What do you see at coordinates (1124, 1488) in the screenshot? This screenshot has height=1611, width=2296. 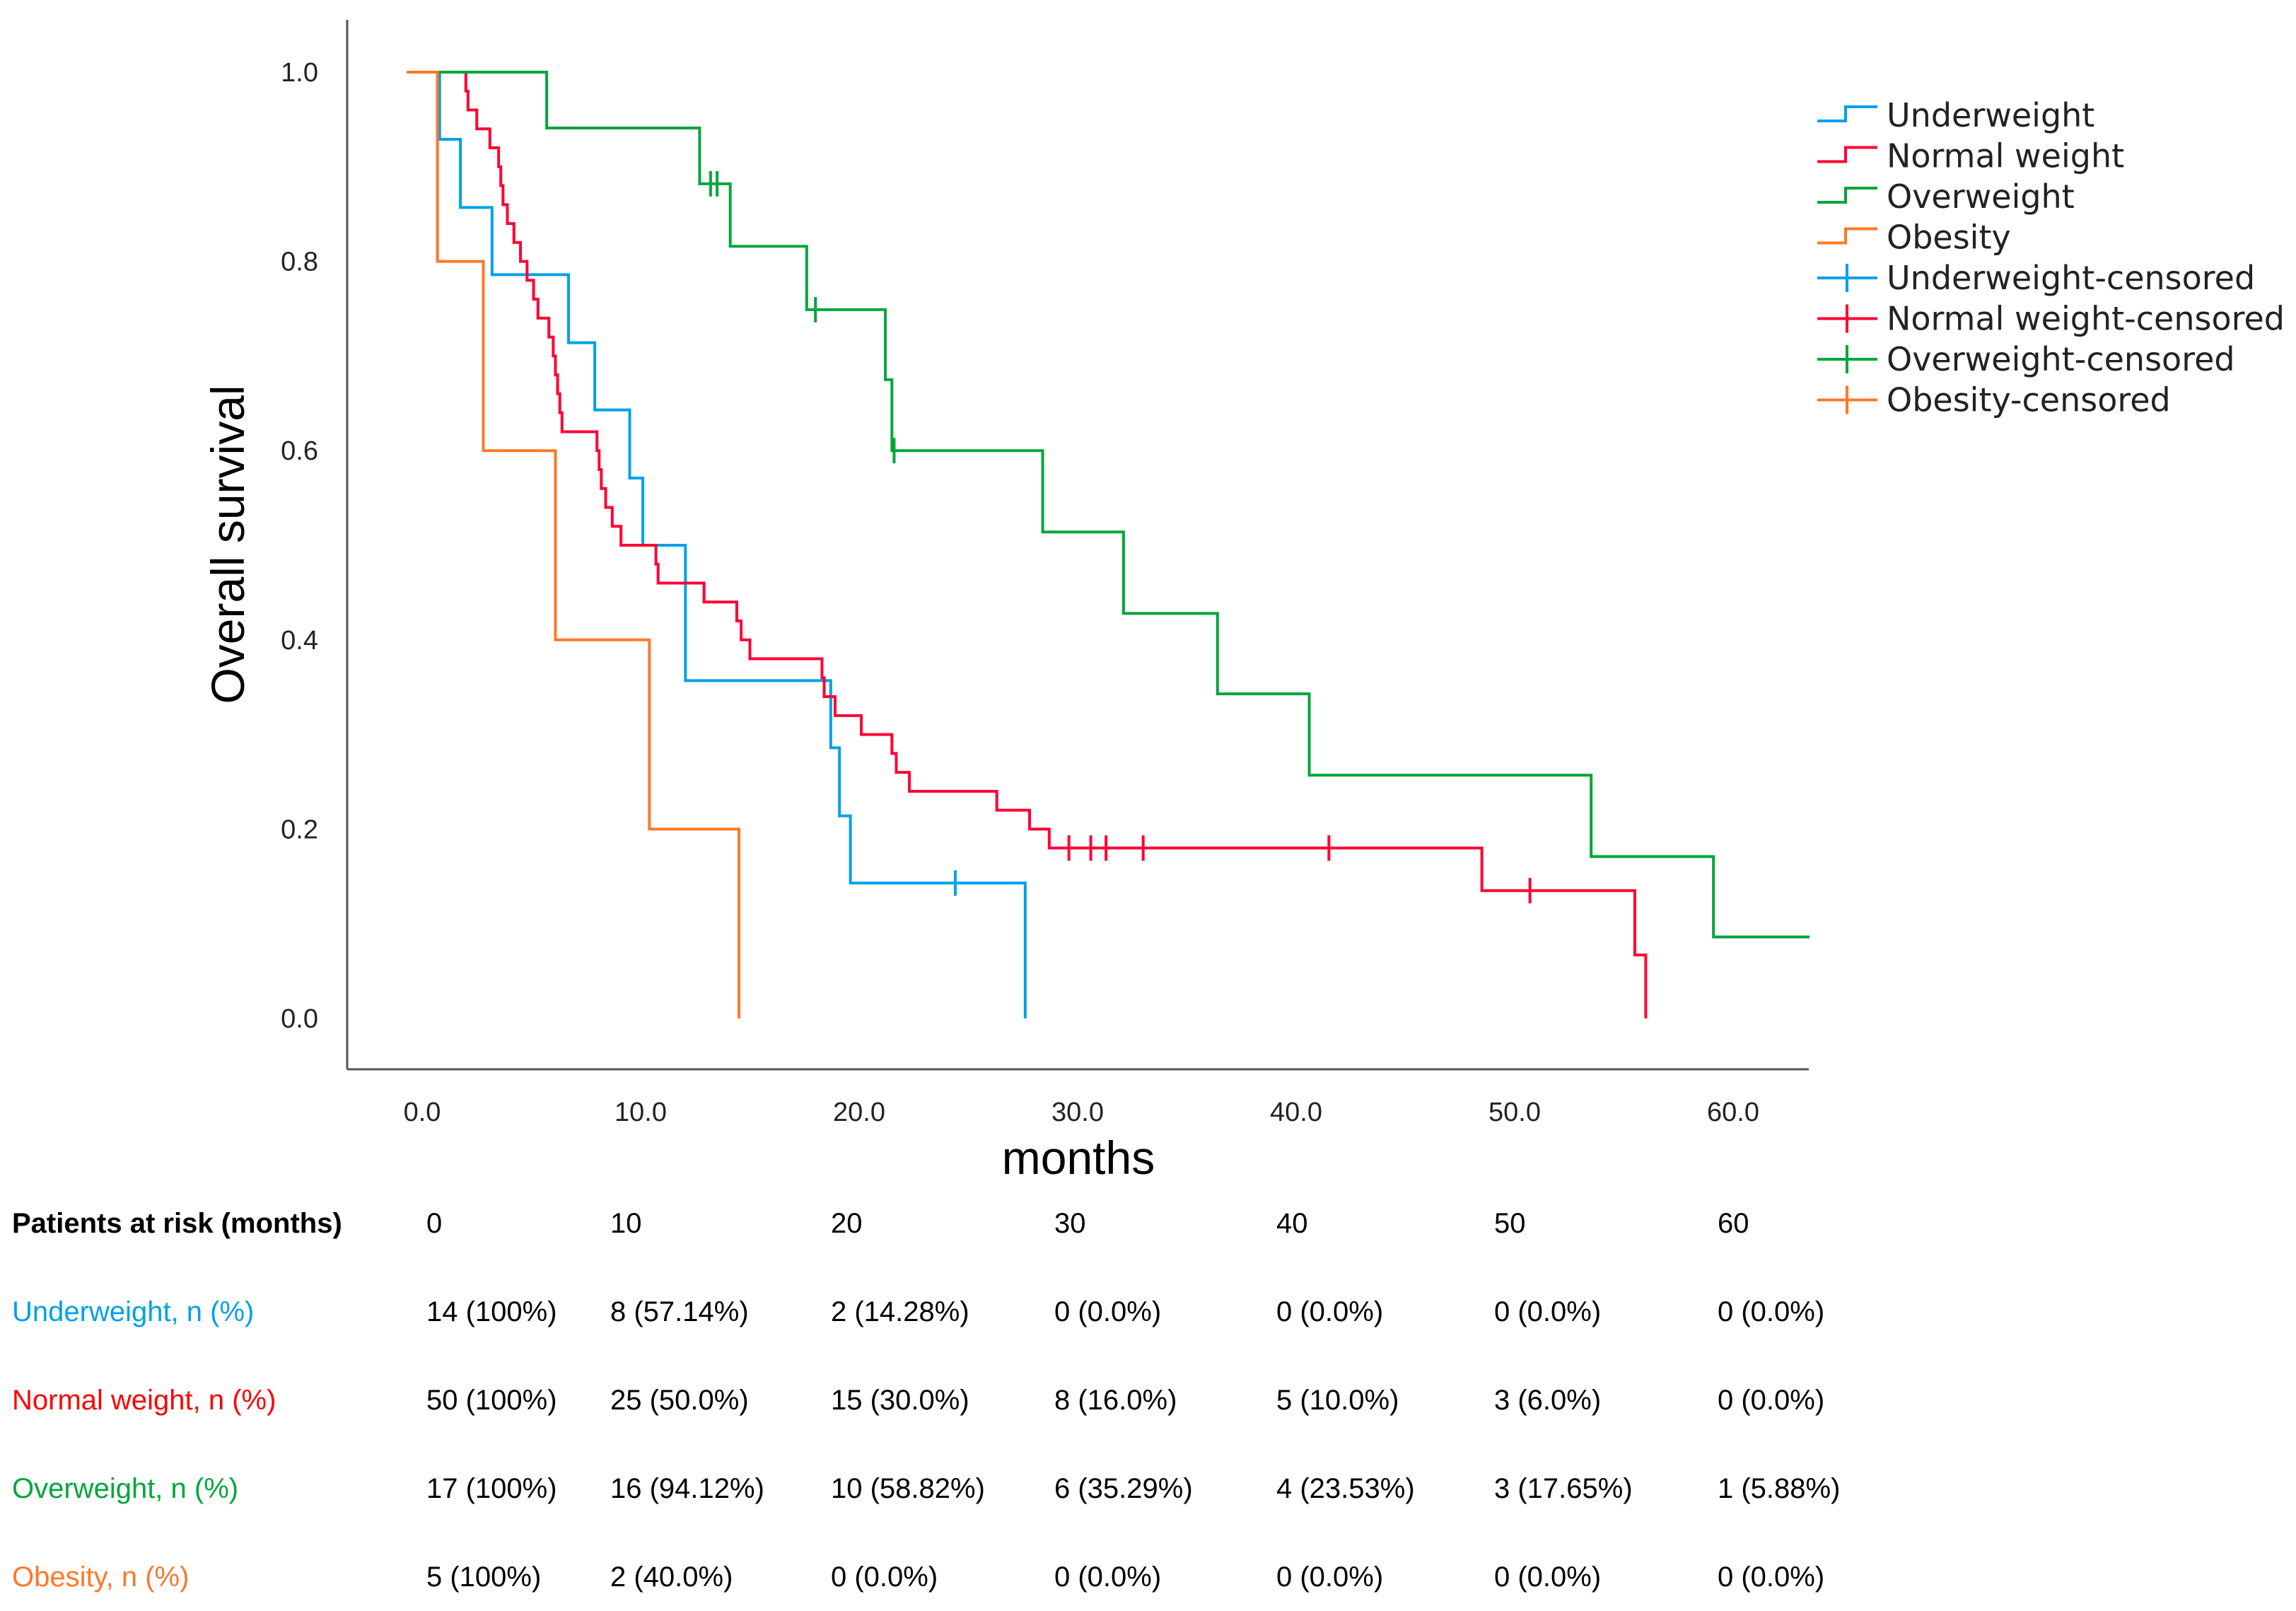 I see `risk-cell: 6 (35.29%)` at bounding box center [1124, 1488].